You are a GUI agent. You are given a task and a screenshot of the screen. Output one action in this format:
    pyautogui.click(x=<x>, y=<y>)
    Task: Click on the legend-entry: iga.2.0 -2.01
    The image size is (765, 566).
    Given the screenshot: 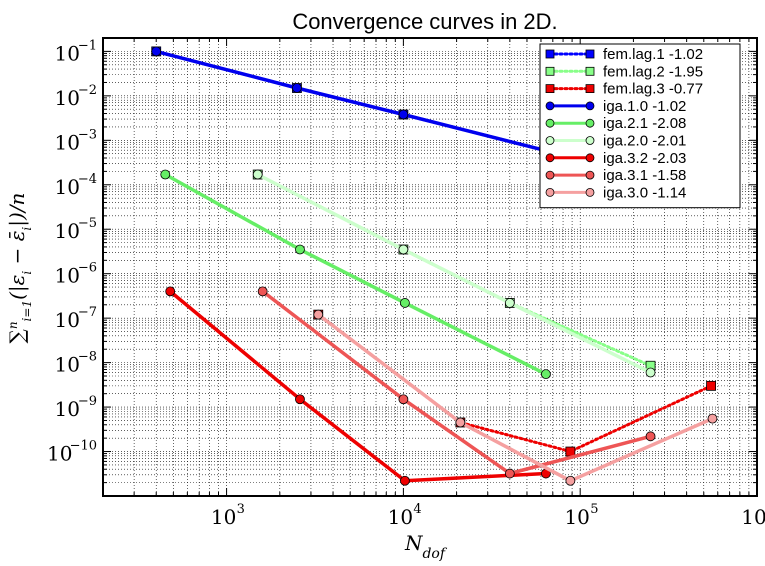 What is the action you would take?
    pyautogui.click(x=615, y=141)
    